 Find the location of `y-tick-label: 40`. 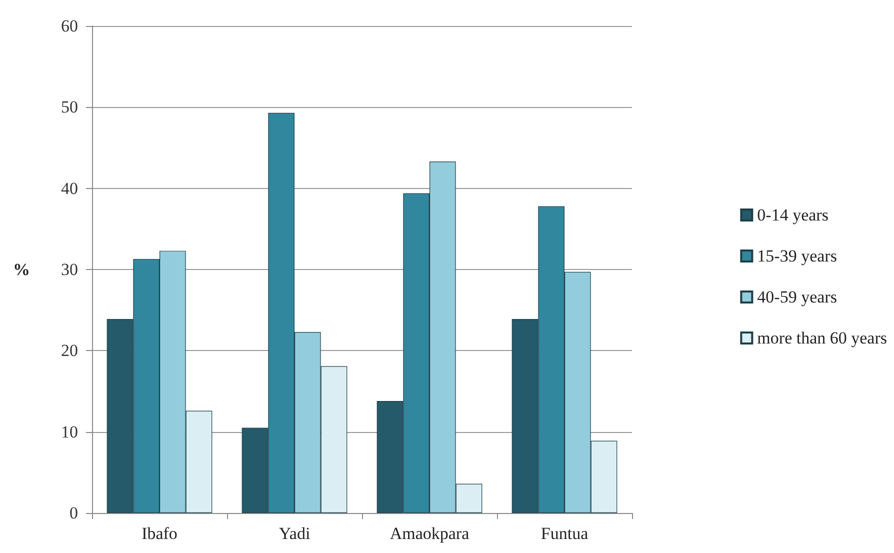

y-tick-label: 40 is located at coordinates (69, 188).